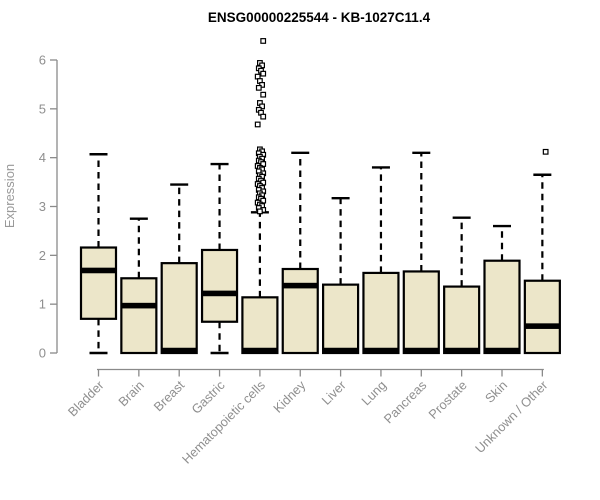 The height and width of the screenshot is (500, 600). I want to click on chart-title: ENSG00000225544 - KB-1027C11.4, so click(319, 17).